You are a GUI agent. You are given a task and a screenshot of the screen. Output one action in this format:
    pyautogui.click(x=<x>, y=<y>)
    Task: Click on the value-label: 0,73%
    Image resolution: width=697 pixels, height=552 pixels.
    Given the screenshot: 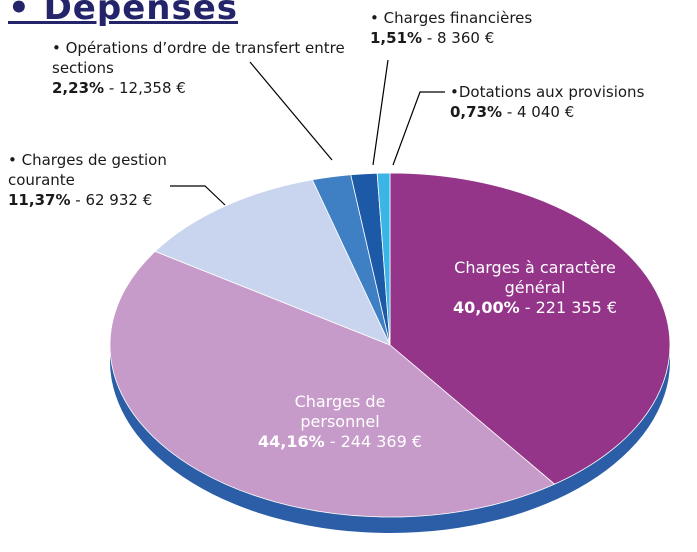 What is the action you would take?
    pyautogui.click(x=476, y=112)
    